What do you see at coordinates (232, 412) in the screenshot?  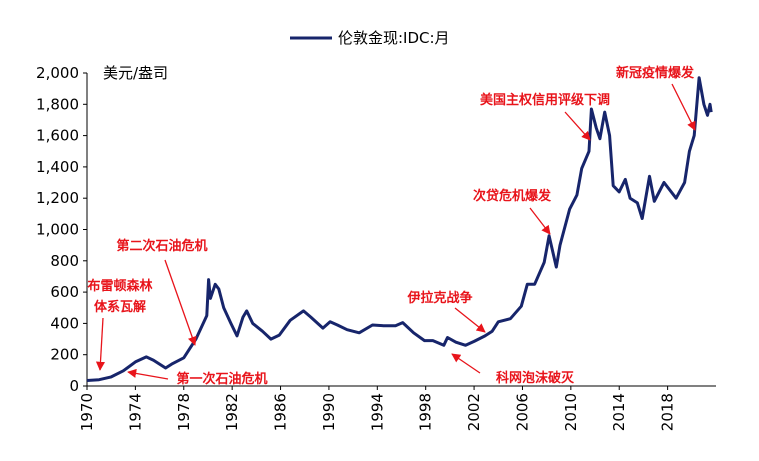 I see `x-tick-label: 1982` at bounding box center [232, 412].